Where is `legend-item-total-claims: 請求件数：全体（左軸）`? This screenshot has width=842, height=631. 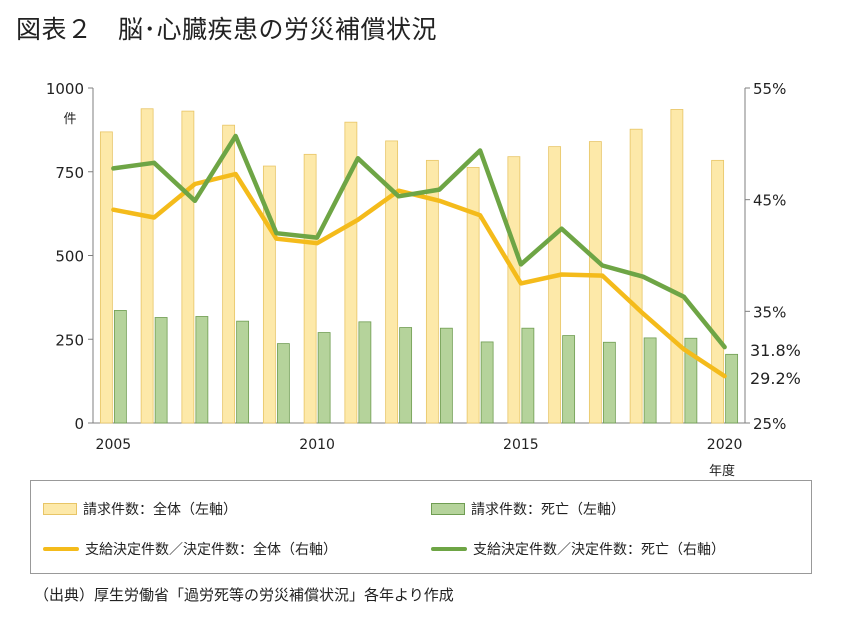
legend-item-total-claims: 請求件数：全体（左軸） is located at coordinates (140, 509).